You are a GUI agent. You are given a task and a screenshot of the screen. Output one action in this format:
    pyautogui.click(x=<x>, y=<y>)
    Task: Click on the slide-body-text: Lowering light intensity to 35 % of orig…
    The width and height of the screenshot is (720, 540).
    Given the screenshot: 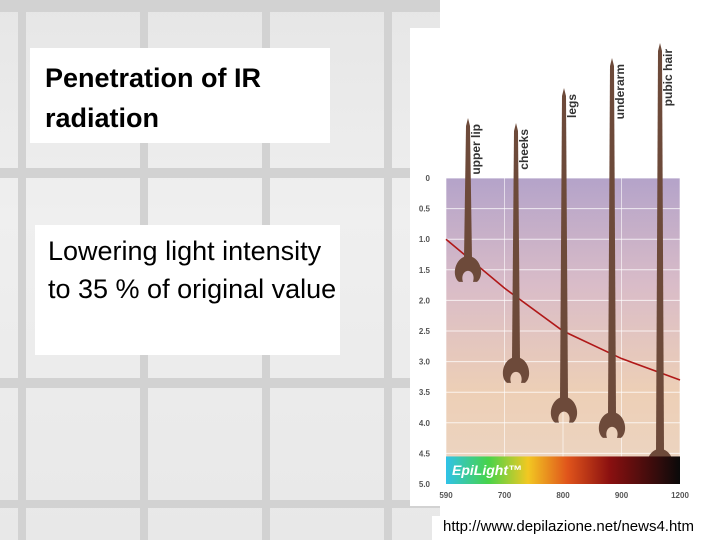 What is the action you would take?
    pyautogui.click(x=192, y=270)
    